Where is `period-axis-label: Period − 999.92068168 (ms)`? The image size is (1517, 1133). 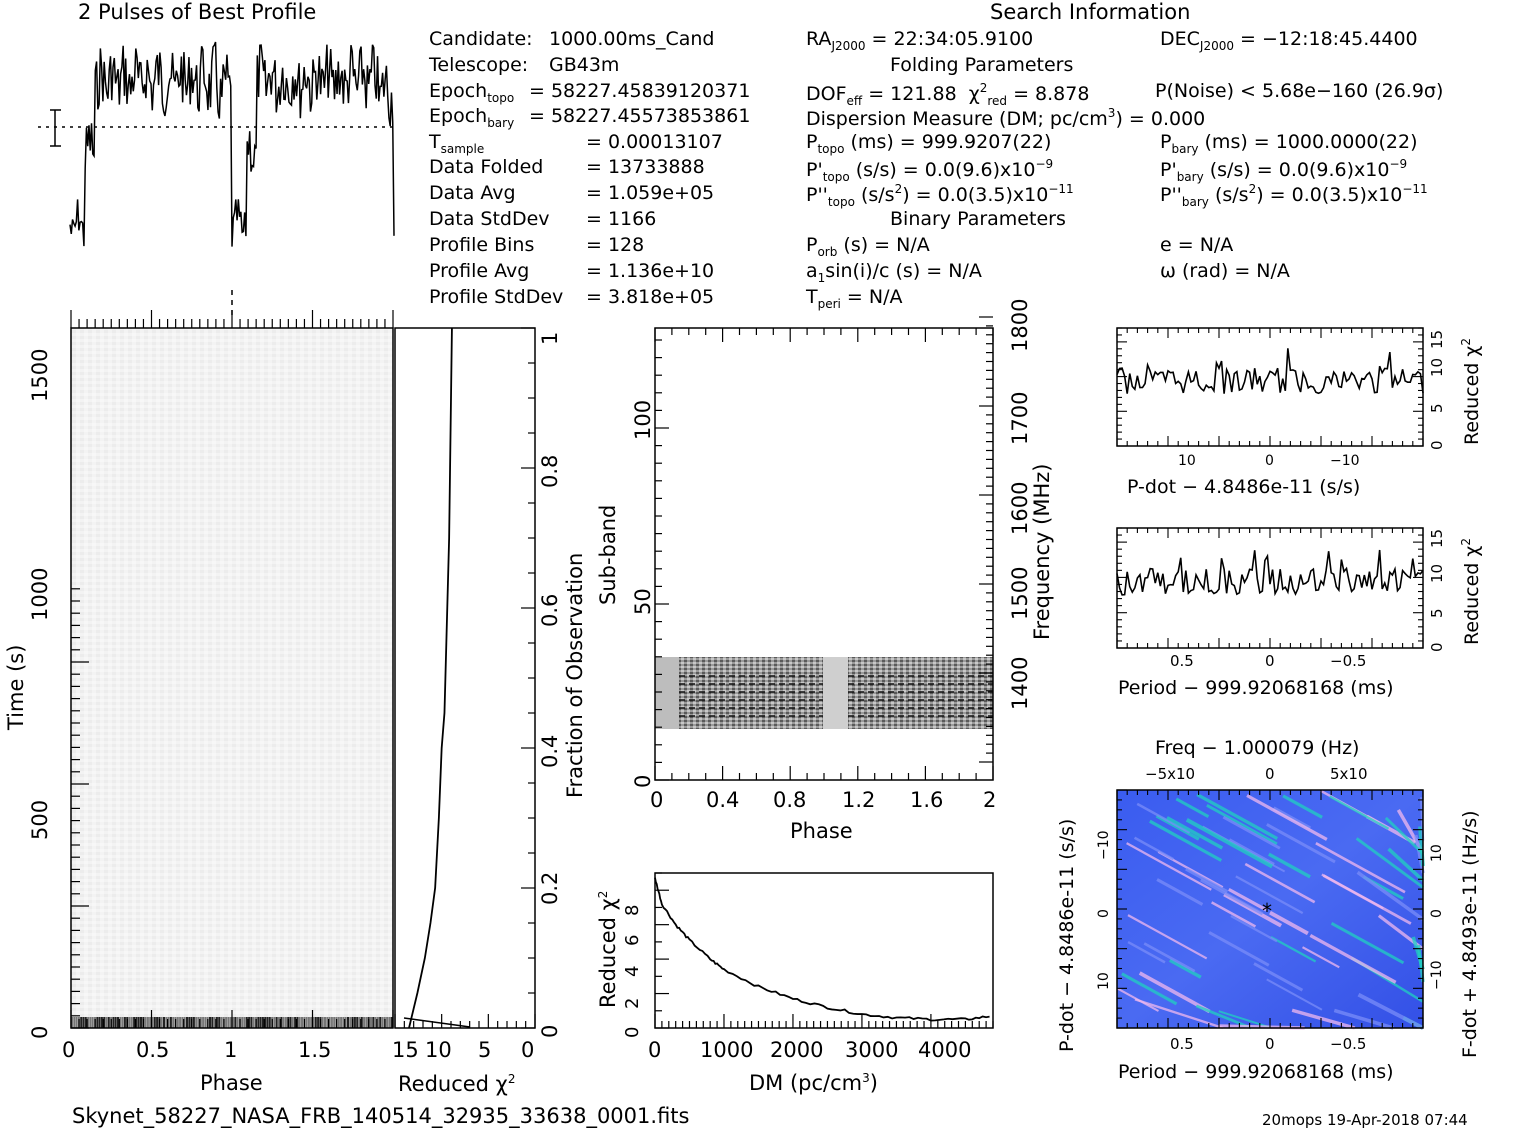 period-axis-label: Period − 999.92068168 (ms) is located at coordinates (1256, 688).